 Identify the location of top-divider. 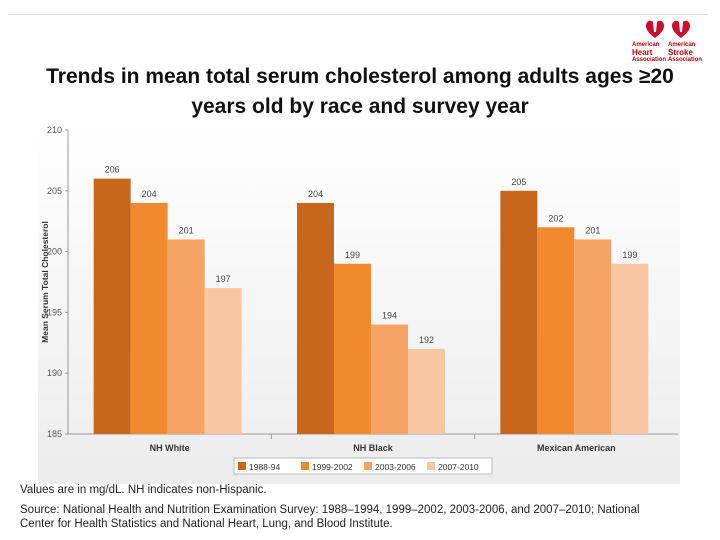
(358, 14).